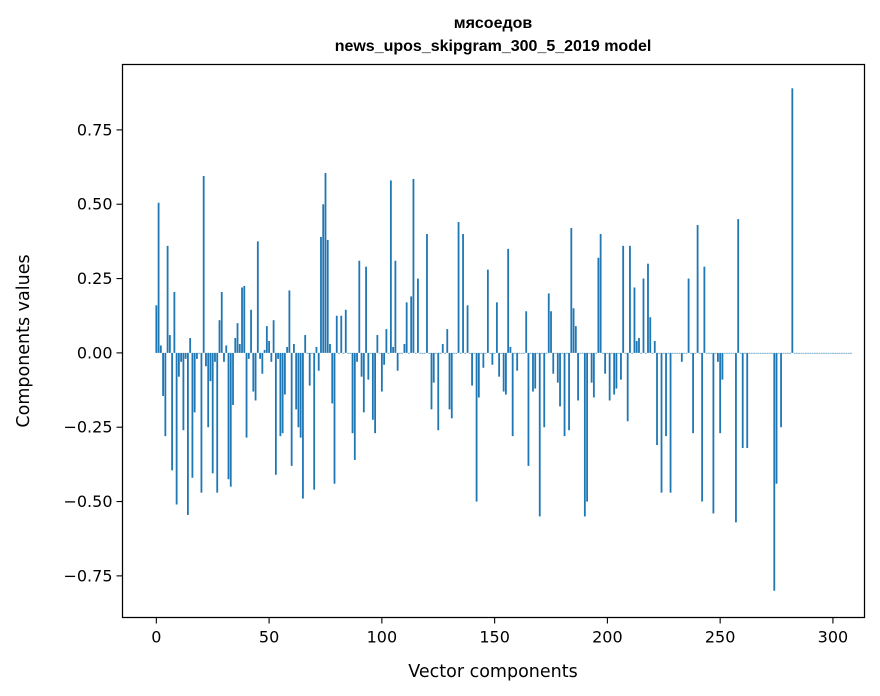  Describe the element at coordinates (269, 637) in the screenshot. I see `x-tick-label: 50` at that location.